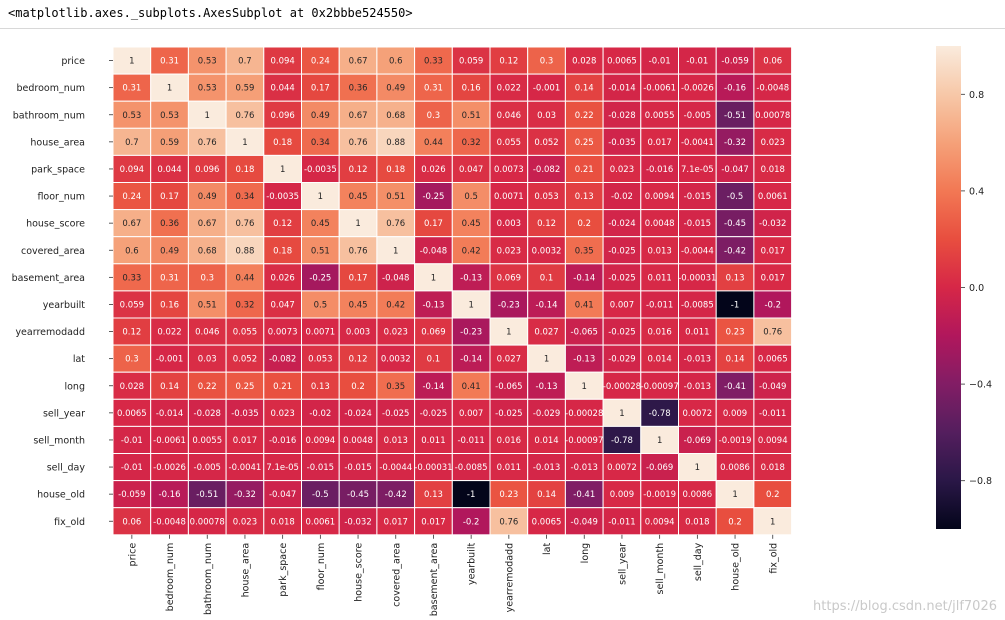 This screenshot has height=620, width=1005. I want to click on cell-annotation: 0.33, so click(433, 62).